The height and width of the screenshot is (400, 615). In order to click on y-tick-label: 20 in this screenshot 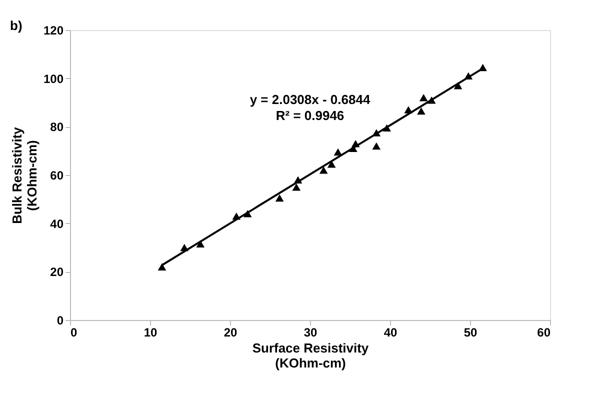, I will do `click(57, 272)`.